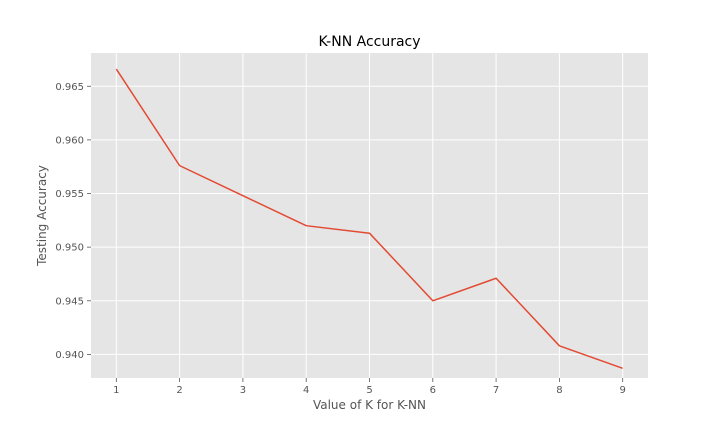  I want to click on x-tick-label: 2, so click(179, 390).